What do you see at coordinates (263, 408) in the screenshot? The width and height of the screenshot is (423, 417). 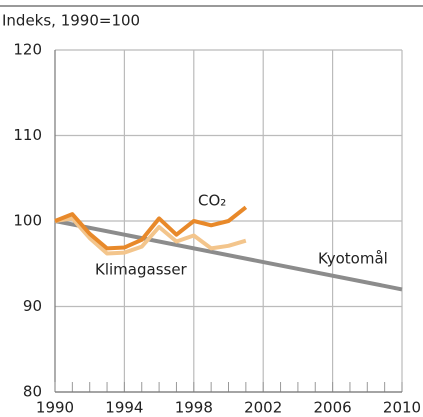 I see `x-tick-label: 2002` at bounding box center [263, 408].